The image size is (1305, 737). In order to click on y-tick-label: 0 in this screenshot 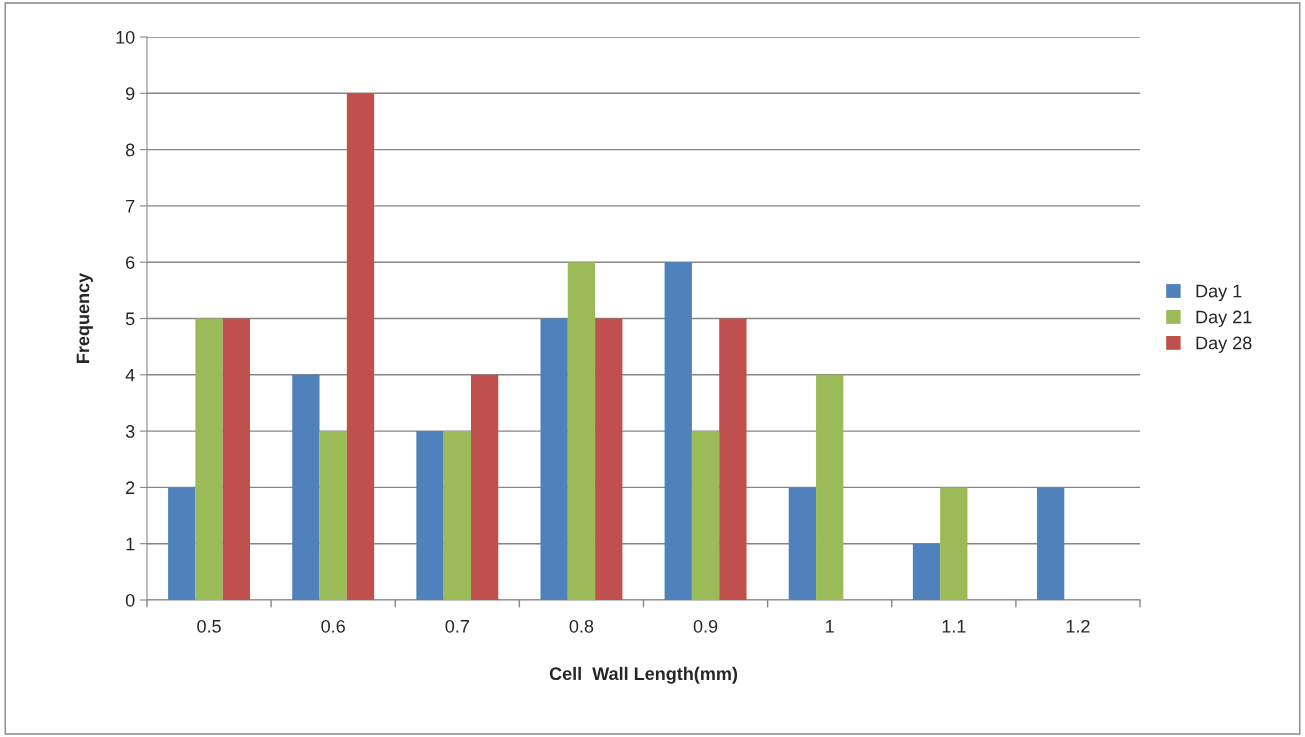, I will do `click(130, 600)`.